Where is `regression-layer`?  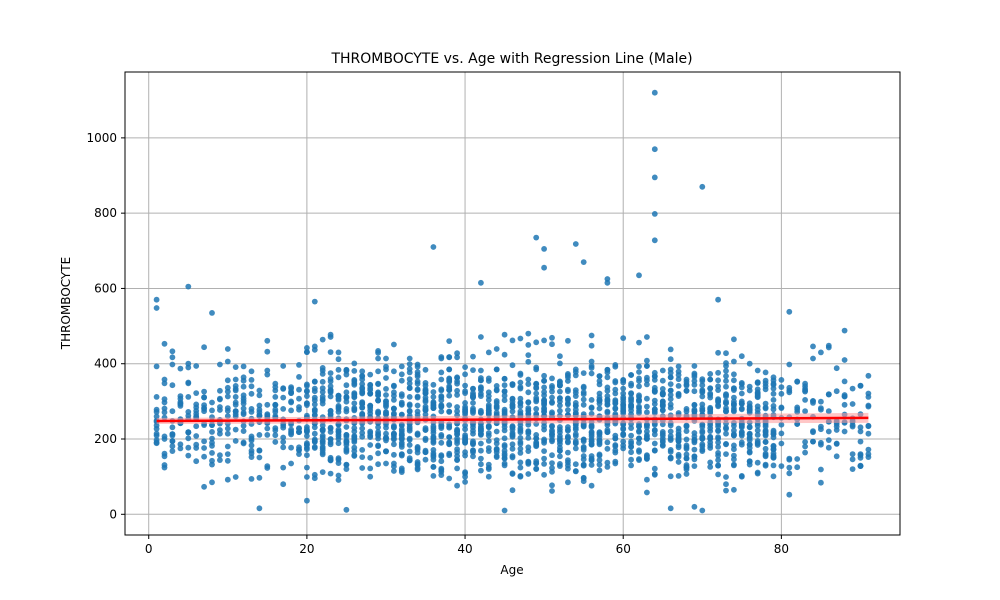 regression-layer is located at coordinates (512, 418).